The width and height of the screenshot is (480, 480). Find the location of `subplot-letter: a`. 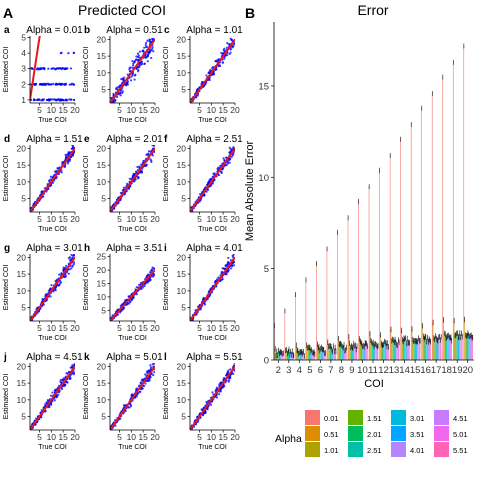

subplot-letter: a is located at coordinates (7, 30).